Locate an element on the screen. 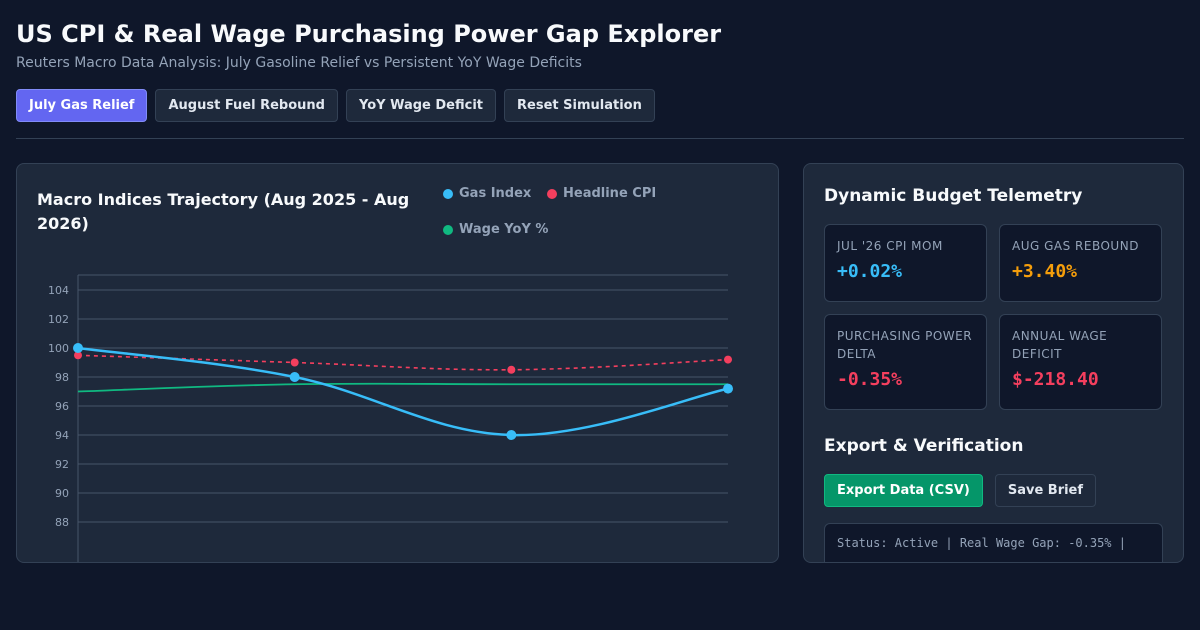 Image resolution: width=1200 pixels, height=630 pixels. save-brief-button: Save Brief is located at coordinates (1045, 490).